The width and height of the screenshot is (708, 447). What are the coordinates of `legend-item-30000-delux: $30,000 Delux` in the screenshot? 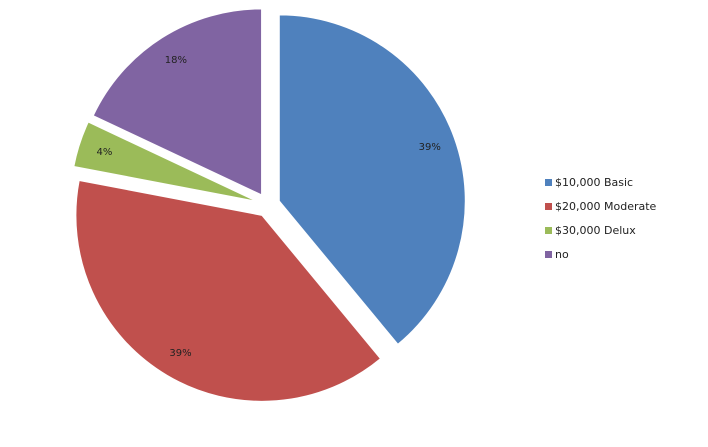 It's located at (600, 230).